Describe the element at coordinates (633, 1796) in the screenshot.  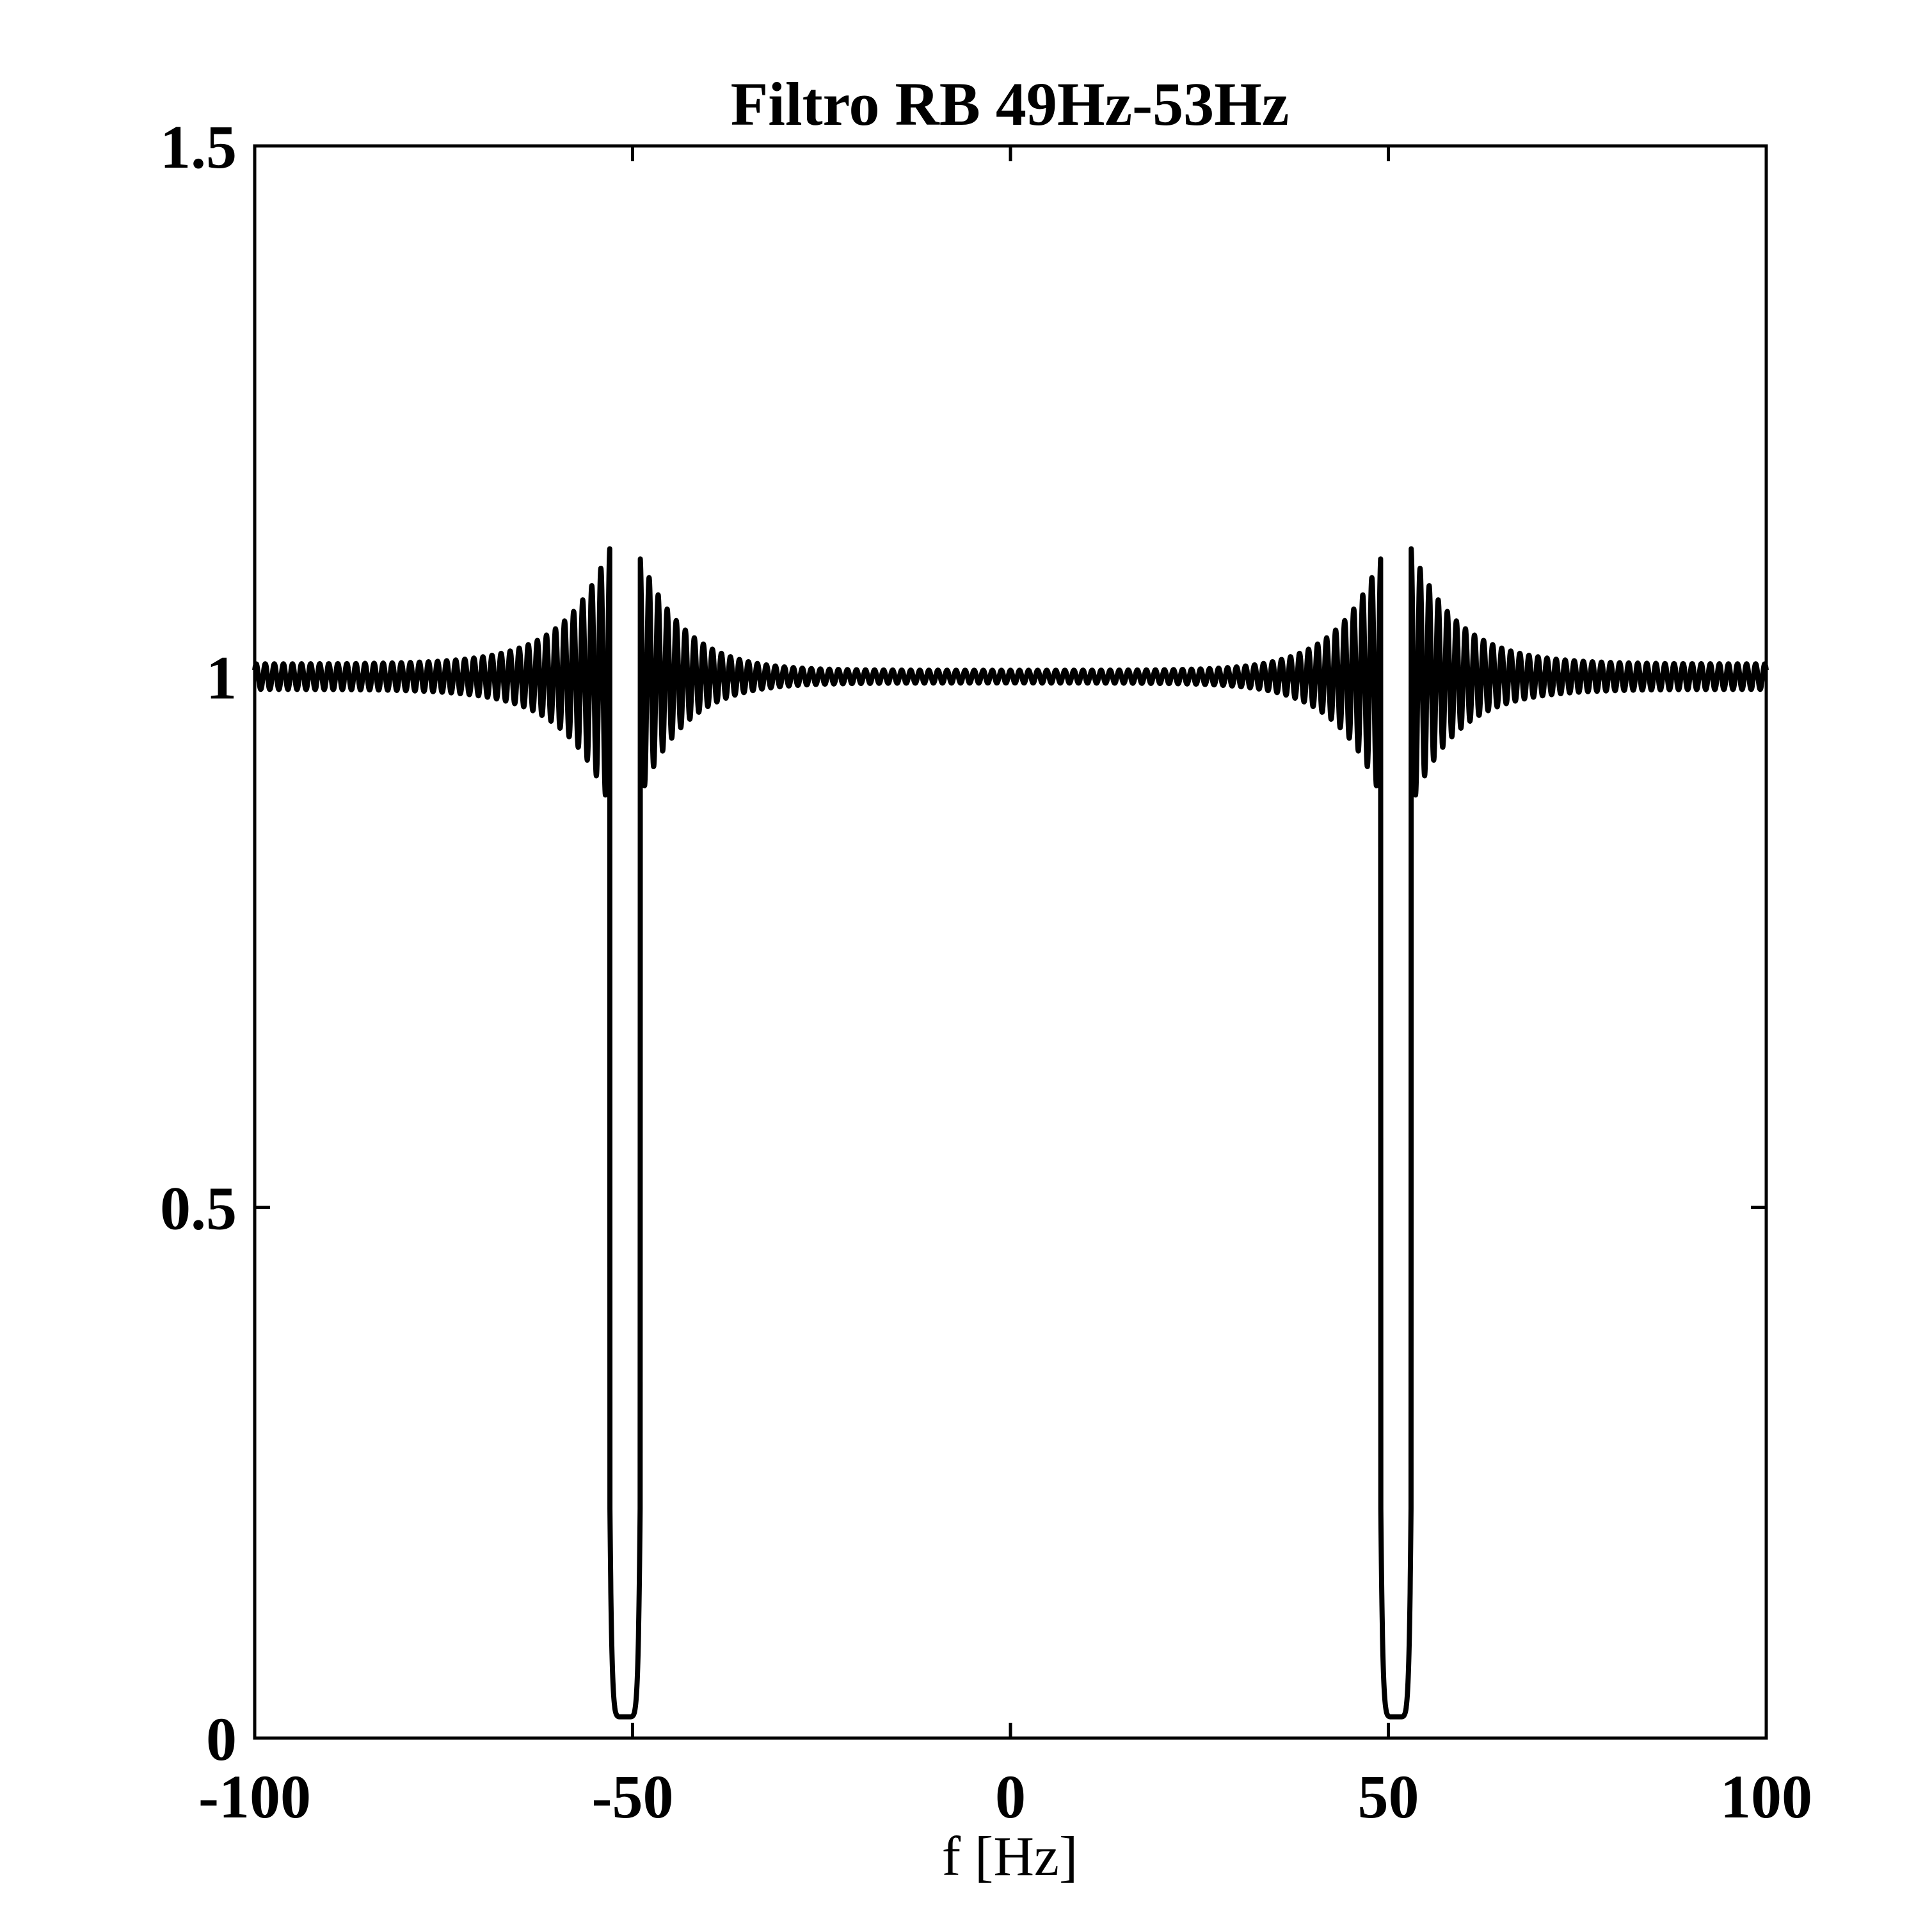
I see `x-tick-label: -50` at that location.